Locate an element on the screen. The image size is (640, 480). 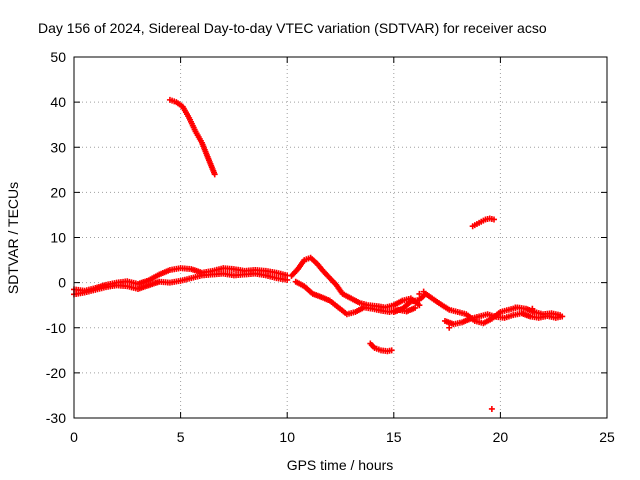
y-tick-label: 20 is located at coordinates (58, 192).